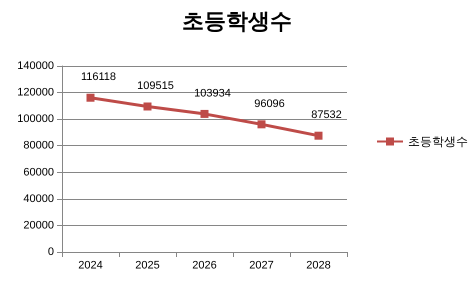 Image resolution: width=475 pixels, height=283 pixels. What do you see at coordinates (438, 141) in the screenshot?
I see `legend-label: 초등학생수` at bounding box center [438, 141].